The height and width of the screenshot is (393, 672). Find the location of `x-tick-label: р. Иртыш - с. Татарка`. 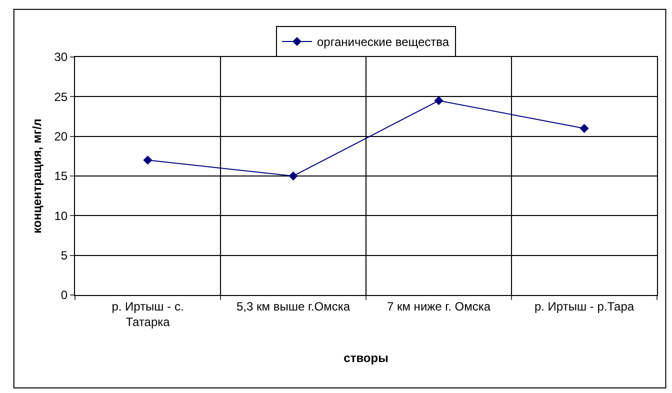

x-tick-label: р. Иртыш - с. Татарка is located at coordinates (148, 314).